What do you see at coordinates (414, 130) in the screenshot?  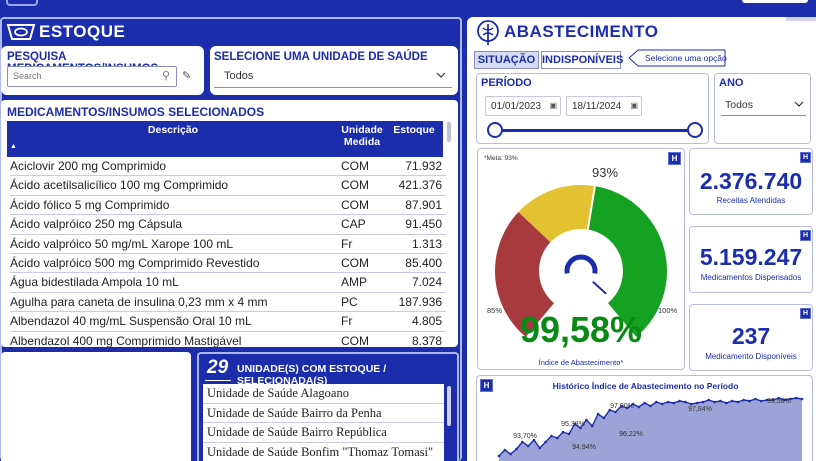 I see `col-estoque: Estoque` at bounding box center [414, 130].